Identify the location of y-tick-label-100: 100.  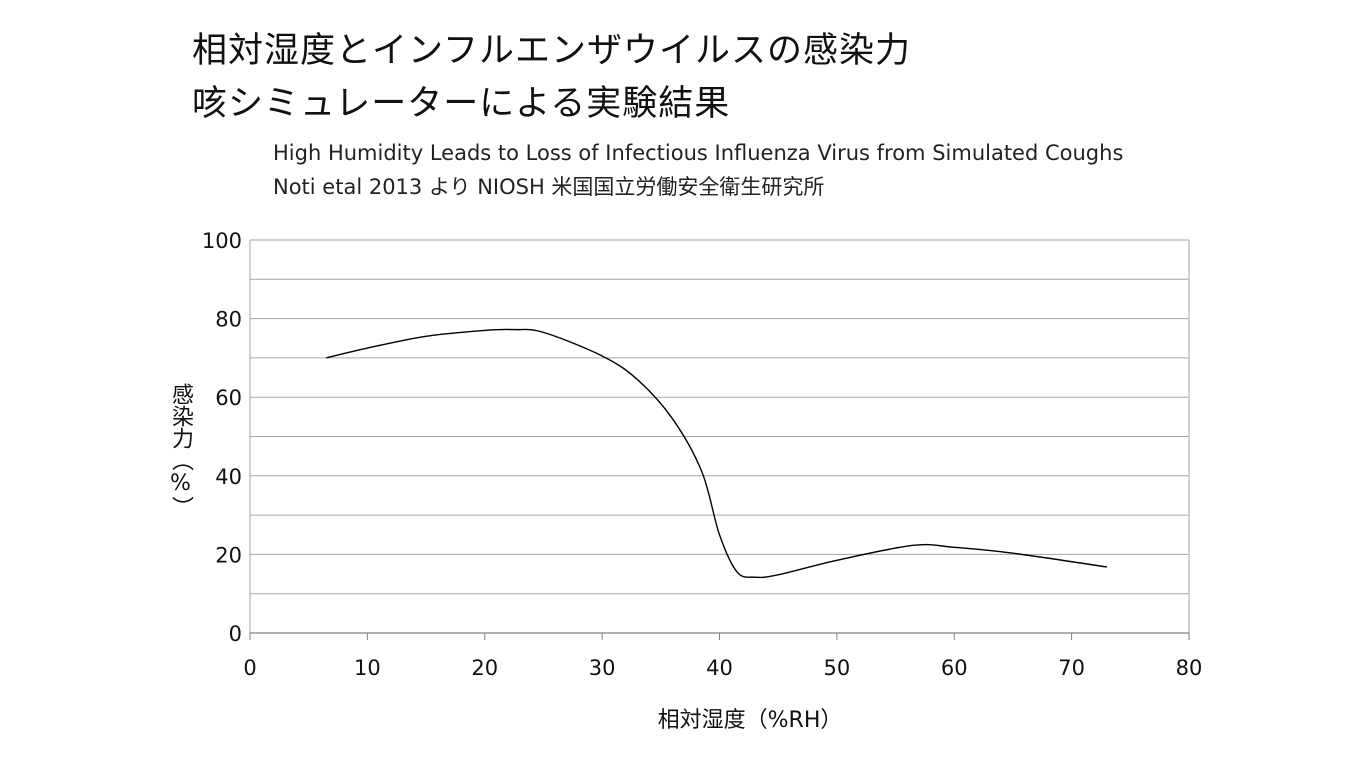
(222, 241).